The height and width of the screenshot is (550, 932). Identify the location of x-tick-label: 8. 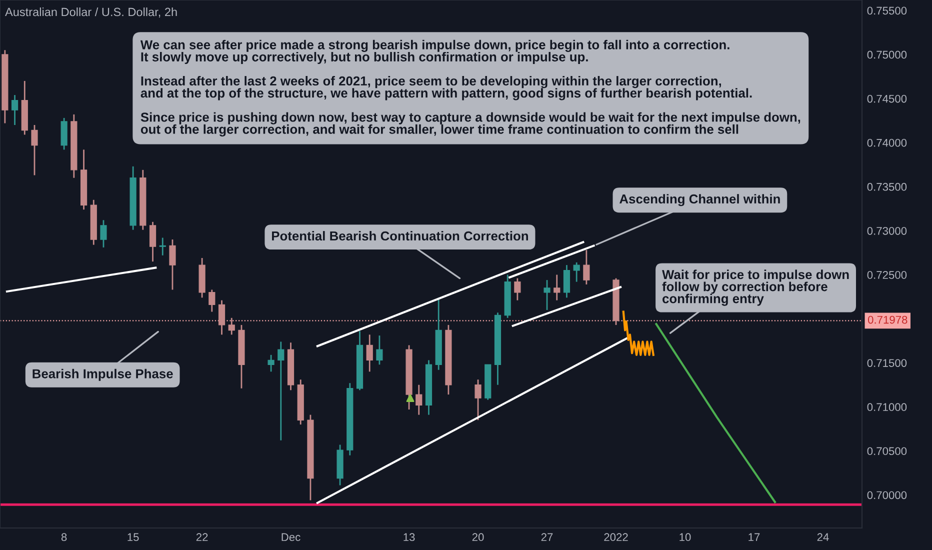
(64, 537).